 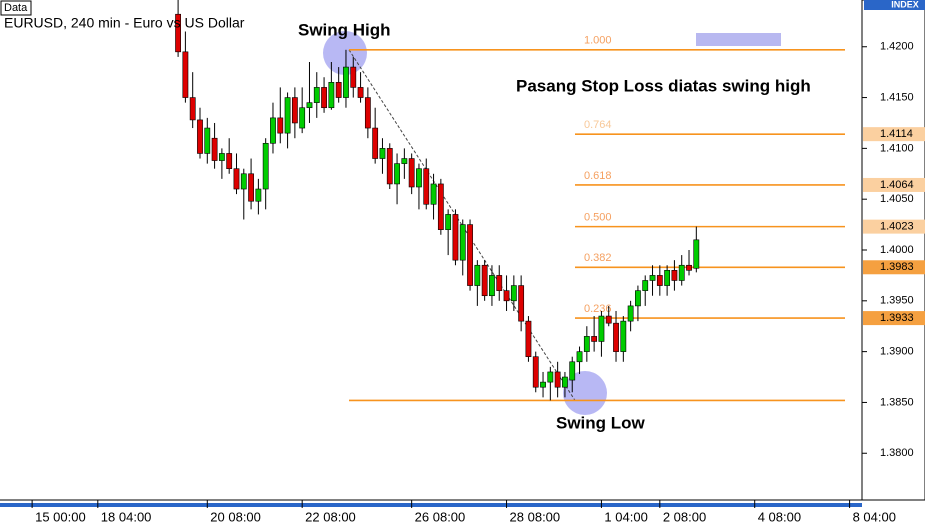 I want to click on y-tick-label: 1.3850, so click(x=897, y=402).